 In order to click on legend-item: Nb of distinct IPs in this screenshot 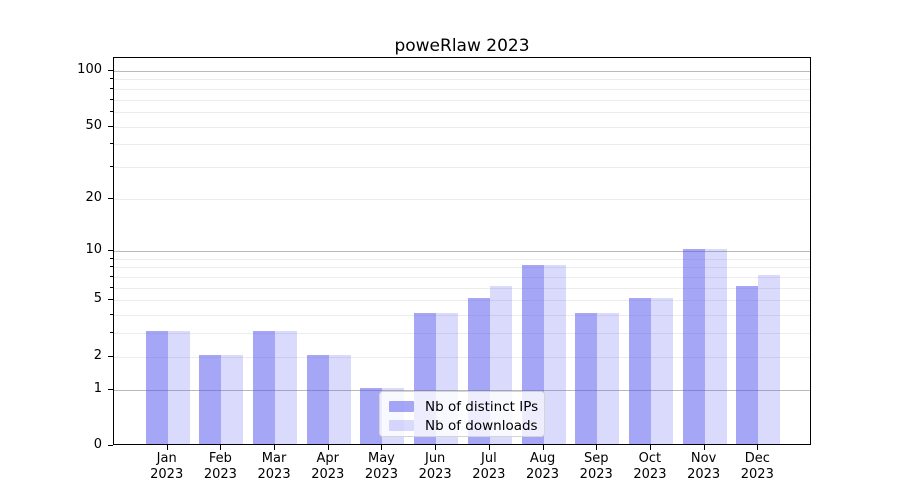, I will do `click(466, 406)`.